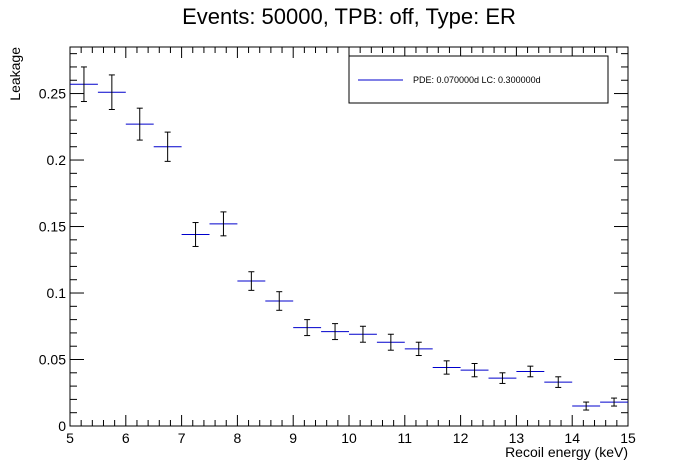 This screenshot has height=474, width=698. I want to click on y-tick-label: 0, so click(62, 426).